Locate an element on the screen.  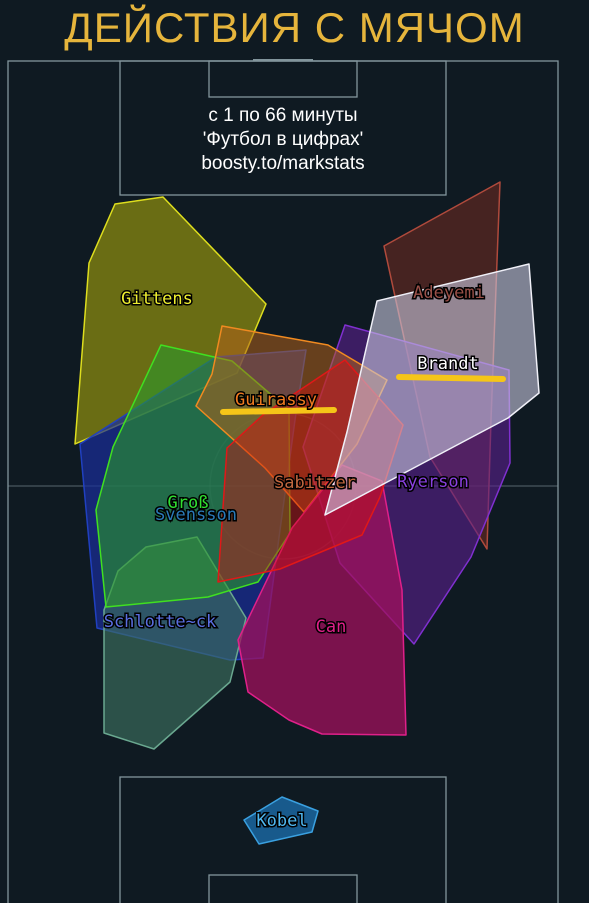
label-schlotterbeck: Schlotte~ck is located at coordinates (160, 622).